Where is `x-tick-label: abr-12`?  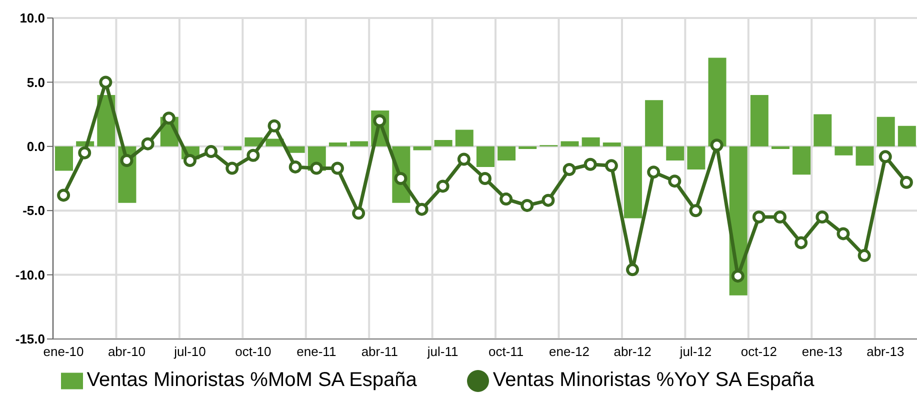 x-tick-label: abr-12 is located at coordinates (633, 352).